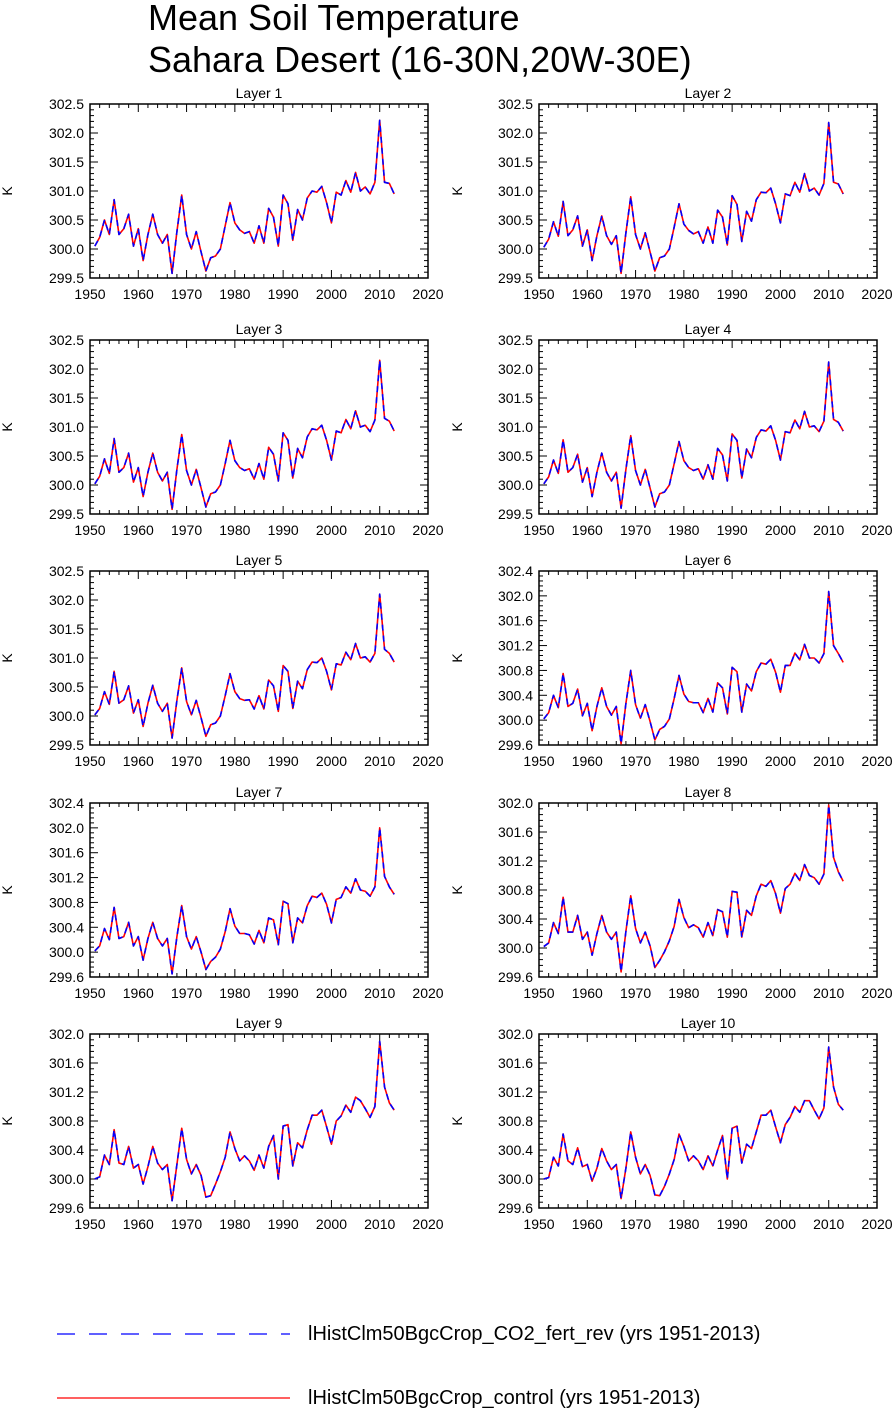 The image size is (893, 1412). I want to click on panel-title: Layer 4, so click(708, 329).